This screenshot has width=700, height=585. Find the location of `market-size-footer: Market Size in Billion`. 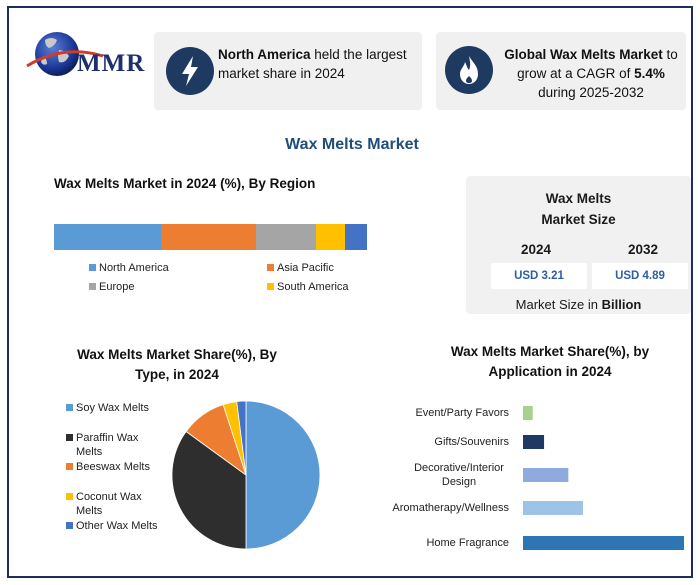

market-size-footer: Market Size in Billion is located at coordinates (578, 304).